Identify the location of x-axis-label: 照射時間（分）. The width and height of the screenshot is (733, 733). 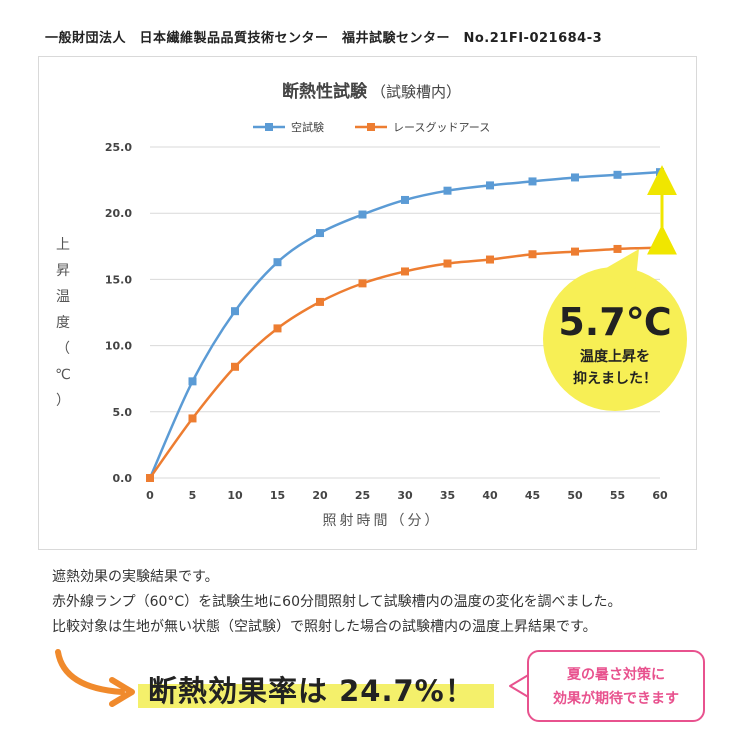
(382, 521).